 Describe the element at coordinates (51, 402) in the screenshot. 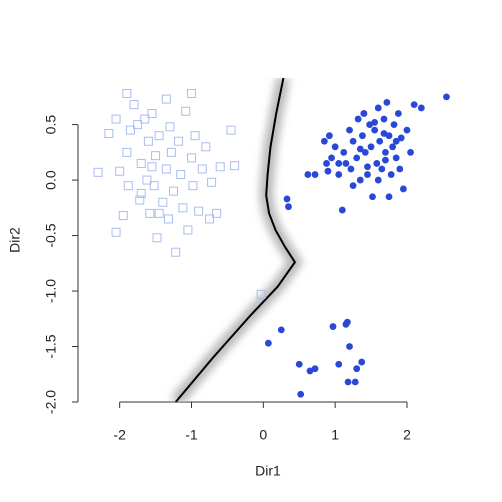

I see `y-tick-label: -2.0` at that location.